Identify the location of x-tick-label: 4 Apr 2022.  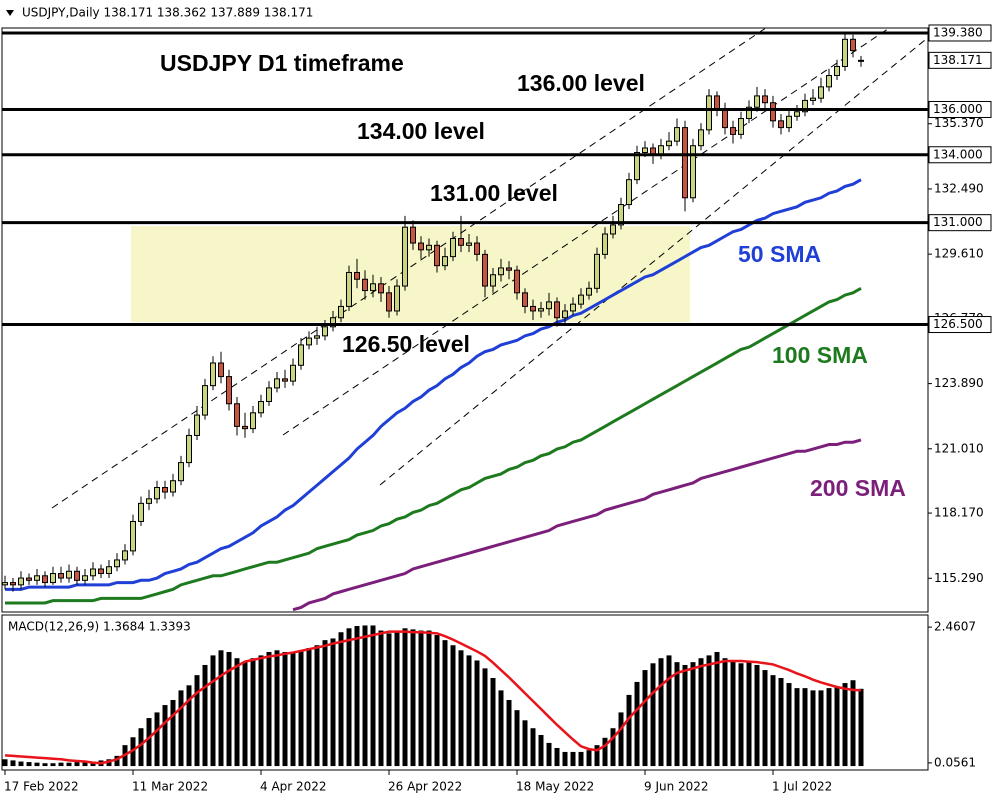
(293, 787).